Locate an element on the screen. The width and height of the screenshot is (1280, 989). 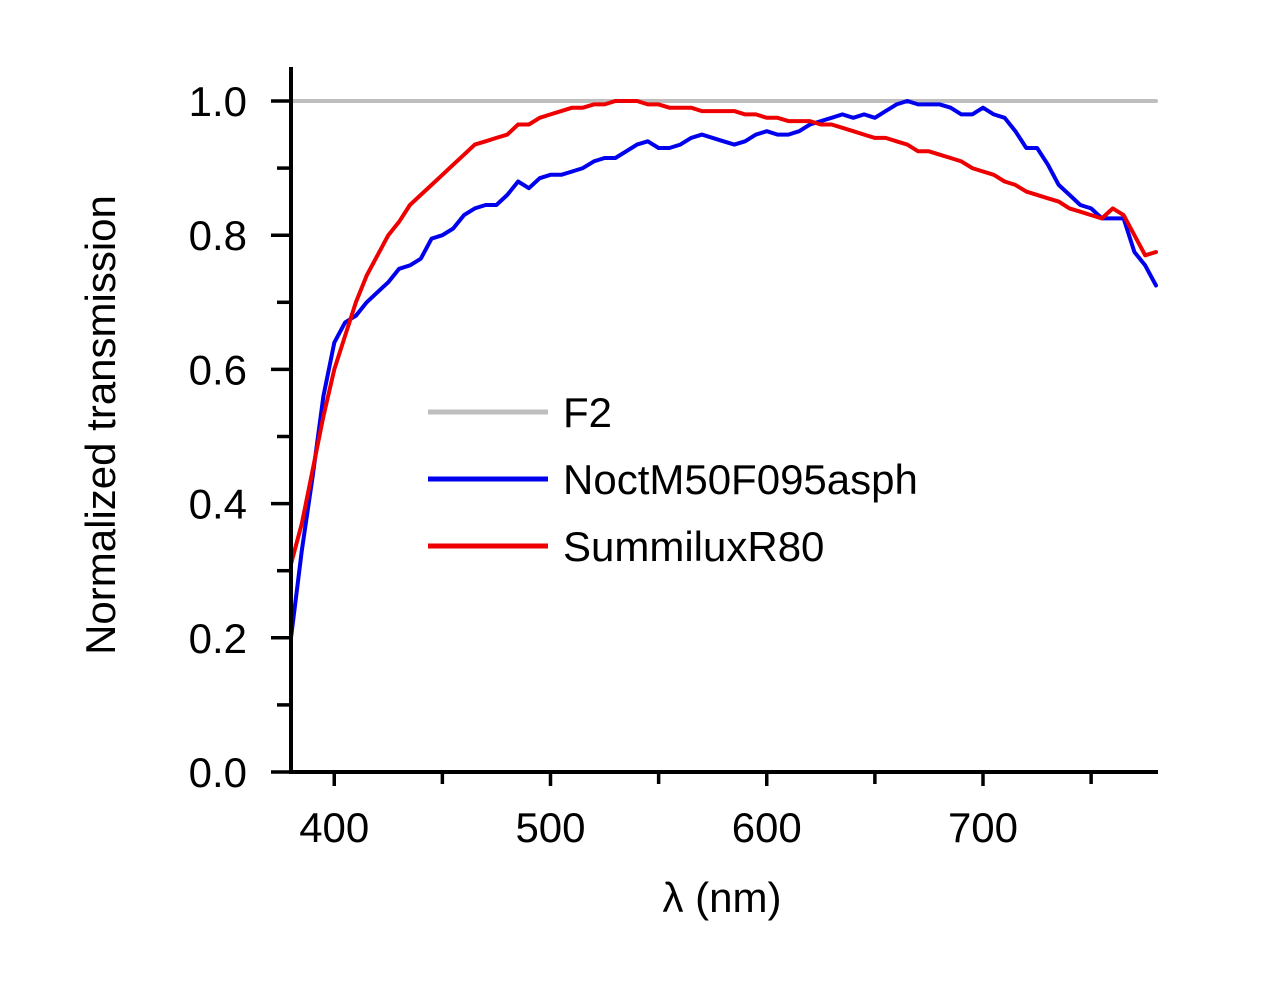
y-tick-label: 0.4 is located at coordinates (218, 504).